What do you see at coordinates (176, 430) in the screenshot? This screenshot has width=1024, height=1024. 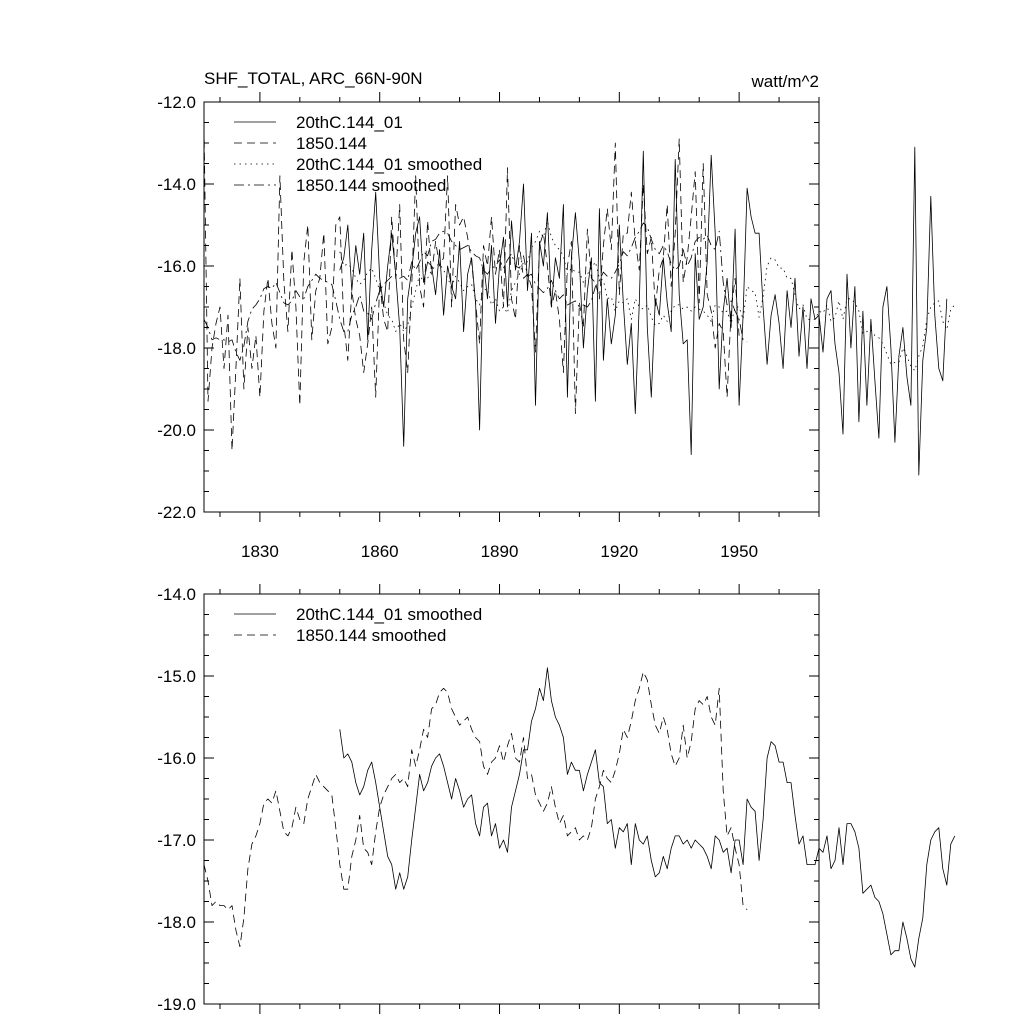 I see `y-tick-label: -20.0` at bounding box center [176, 430].